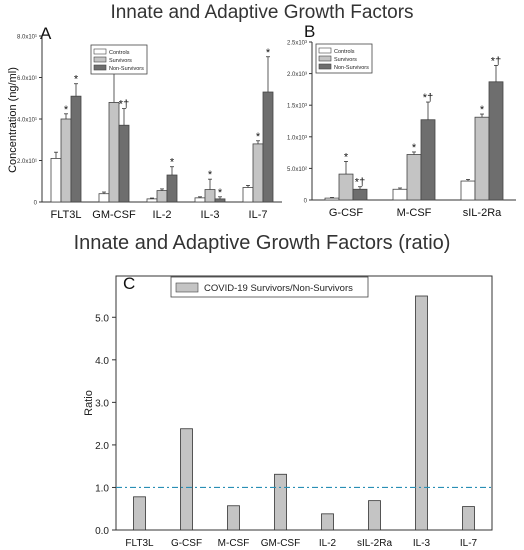 The image size is (524, 550). I want to click on panel-b-category-label: sIL-2Ra, so click(482, 213).